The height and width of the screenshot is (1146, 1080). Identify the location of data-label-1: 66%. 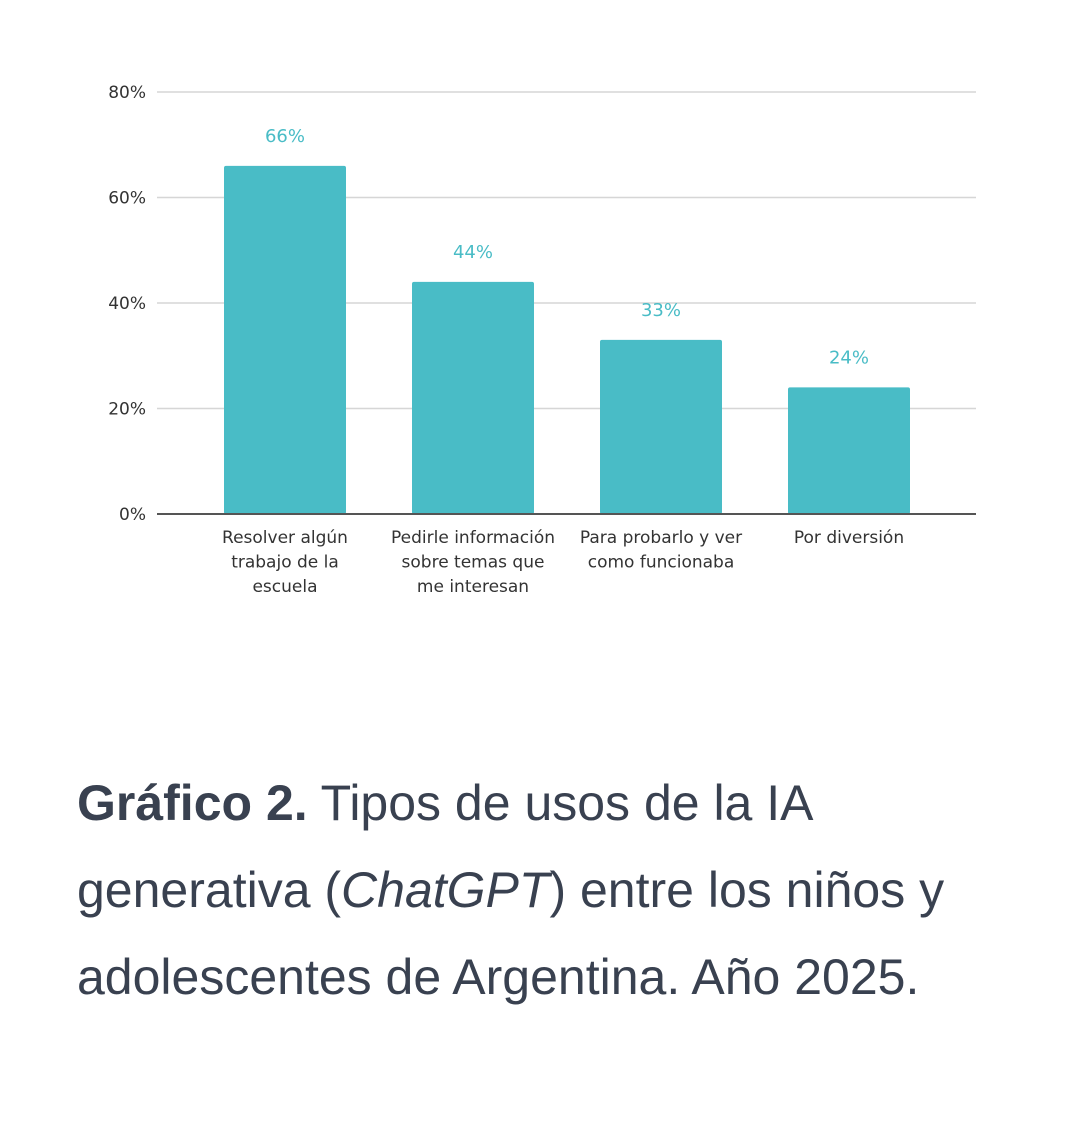
(285, 136).